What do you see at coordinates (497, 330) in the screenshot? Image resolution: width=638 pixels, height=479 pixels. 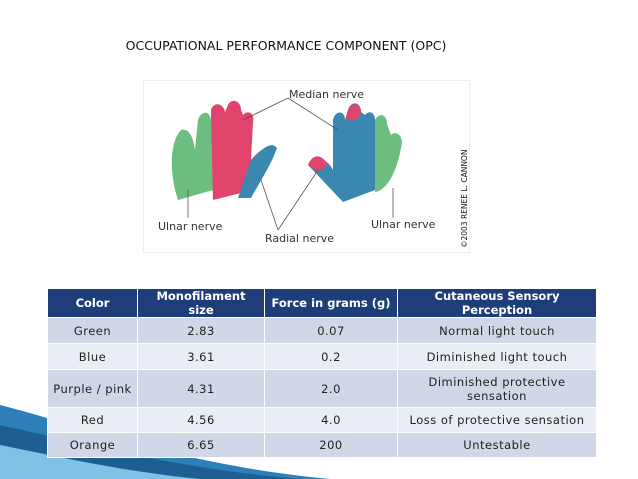 I see `table-cell: Normal light touch` at bounding box center [497, 330].